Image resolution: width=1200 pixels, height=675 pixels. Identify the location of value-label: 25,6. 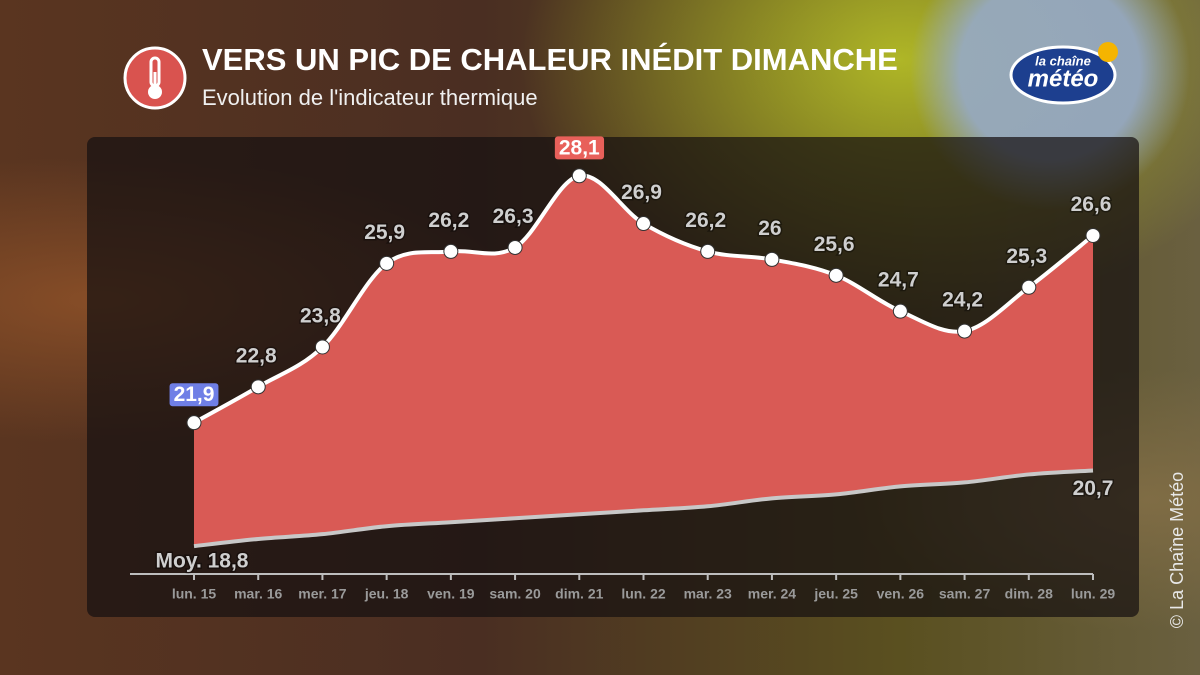
(834, 244).